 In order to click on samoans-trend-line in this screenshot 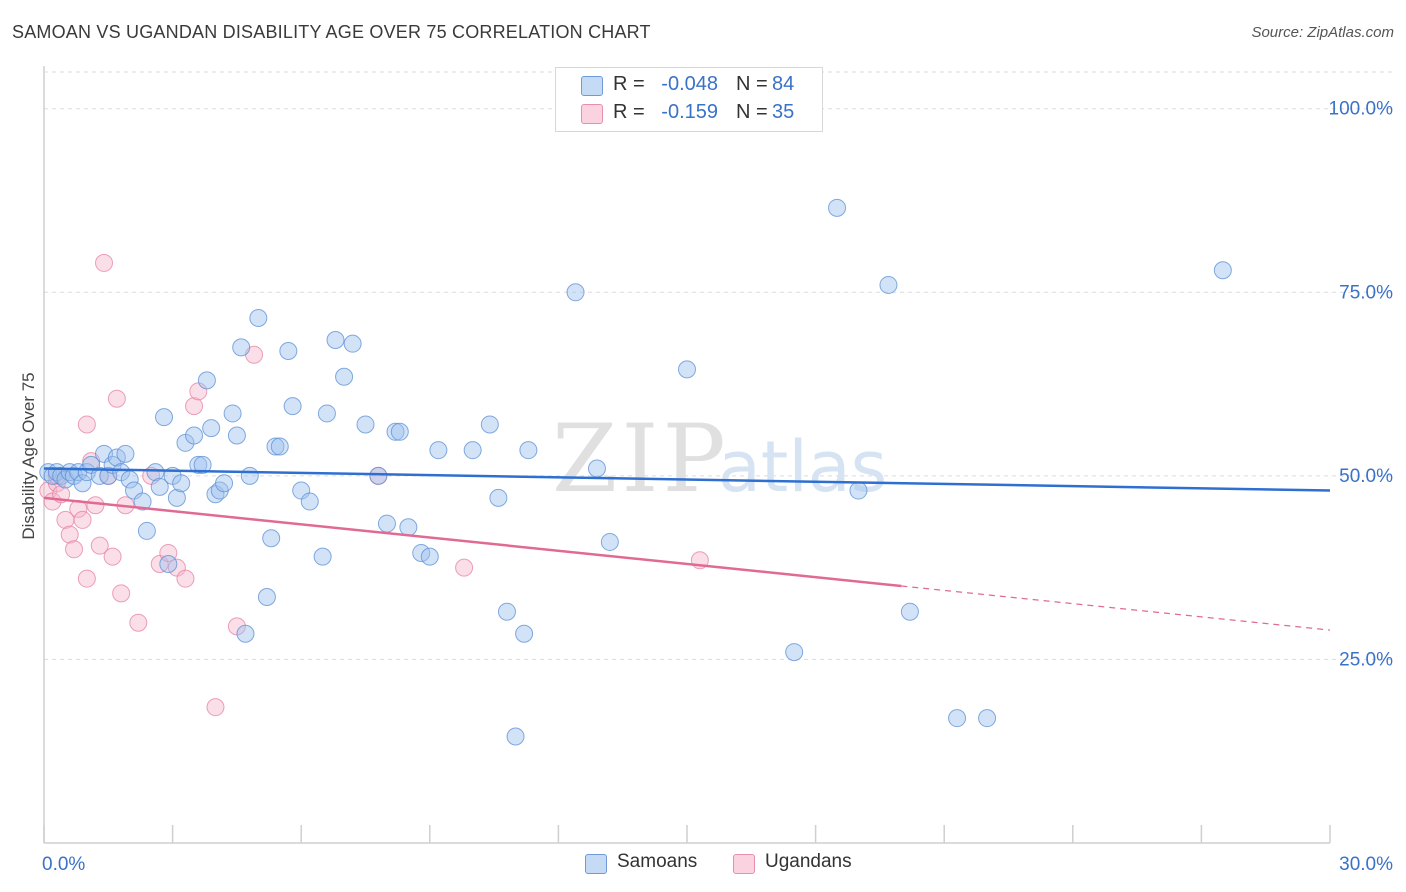, I will do `click(687, 479)`.